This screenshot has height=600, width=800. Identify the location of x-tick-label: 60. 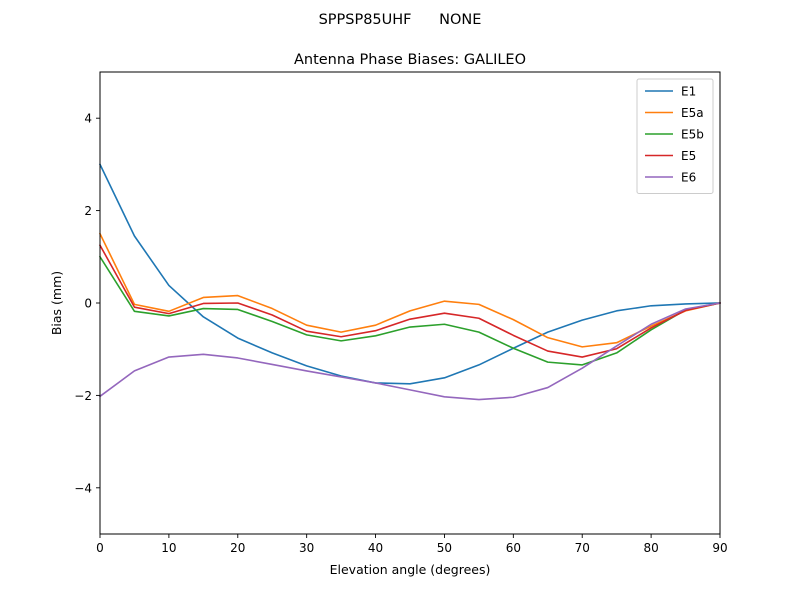
(513, 548).